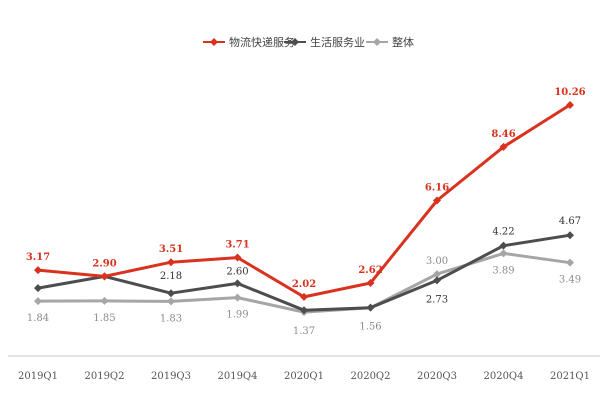 The image size is (600, 400). What do you see at coordinates (171, 276) in the screenshot?
I see `data-label-1-2: 2.18` at bounding box center [171, 276].